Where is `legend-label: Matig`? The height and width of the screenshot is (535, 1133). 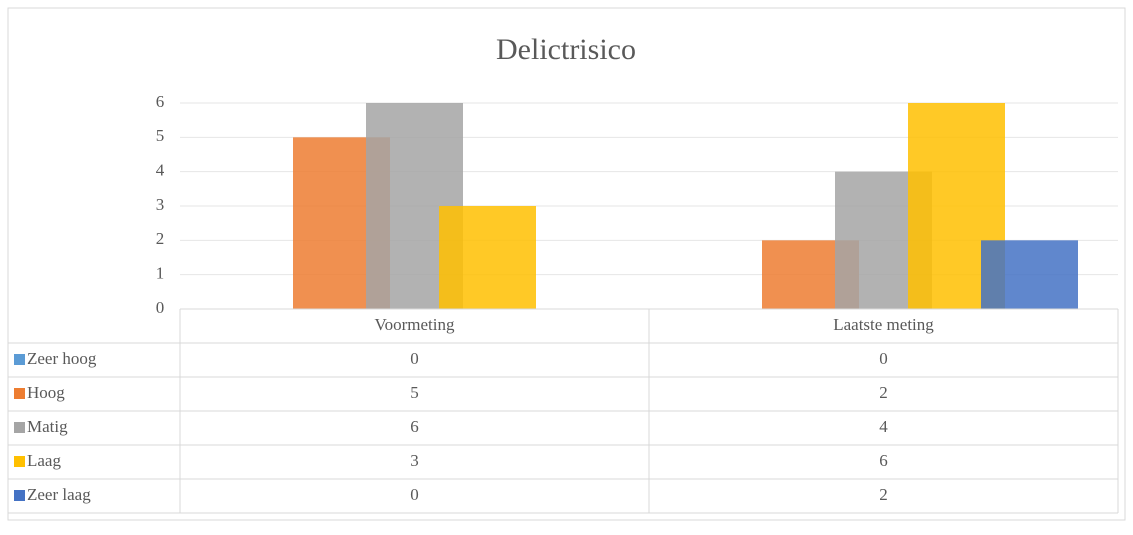
legend-label: Matig is located at coordinates (47, 426).